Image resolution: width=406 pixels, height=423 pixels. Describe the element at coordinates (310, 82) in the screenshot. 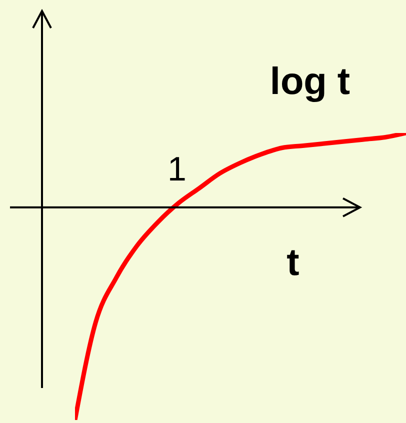

I see `y-axis-title: log t` at that location.